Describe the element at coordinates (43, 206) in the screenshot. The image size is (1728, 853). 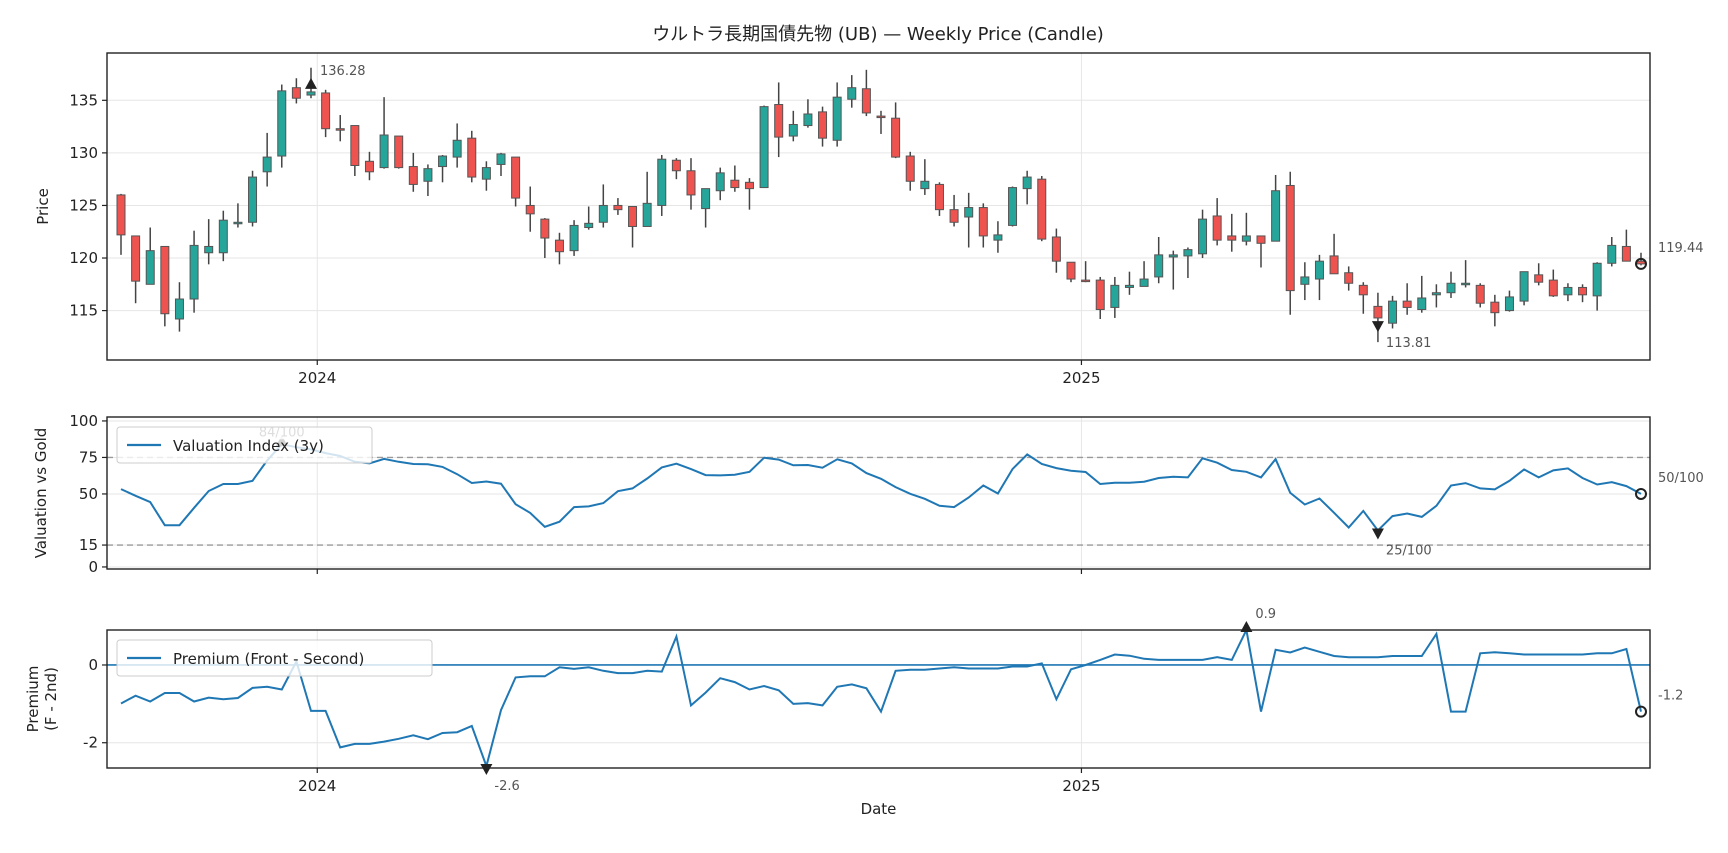
I see `y-axis-label: Price` at that location.